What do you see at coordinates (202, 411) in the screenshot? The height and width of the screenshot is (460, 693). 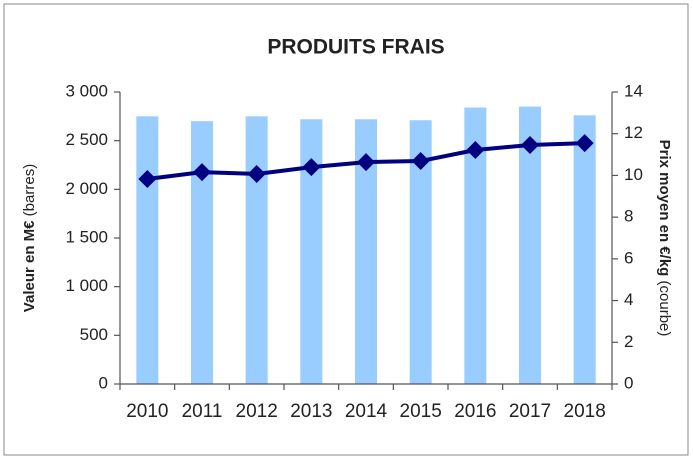 I see `x-tick-label: 2011` at bounding box center [202, 411].